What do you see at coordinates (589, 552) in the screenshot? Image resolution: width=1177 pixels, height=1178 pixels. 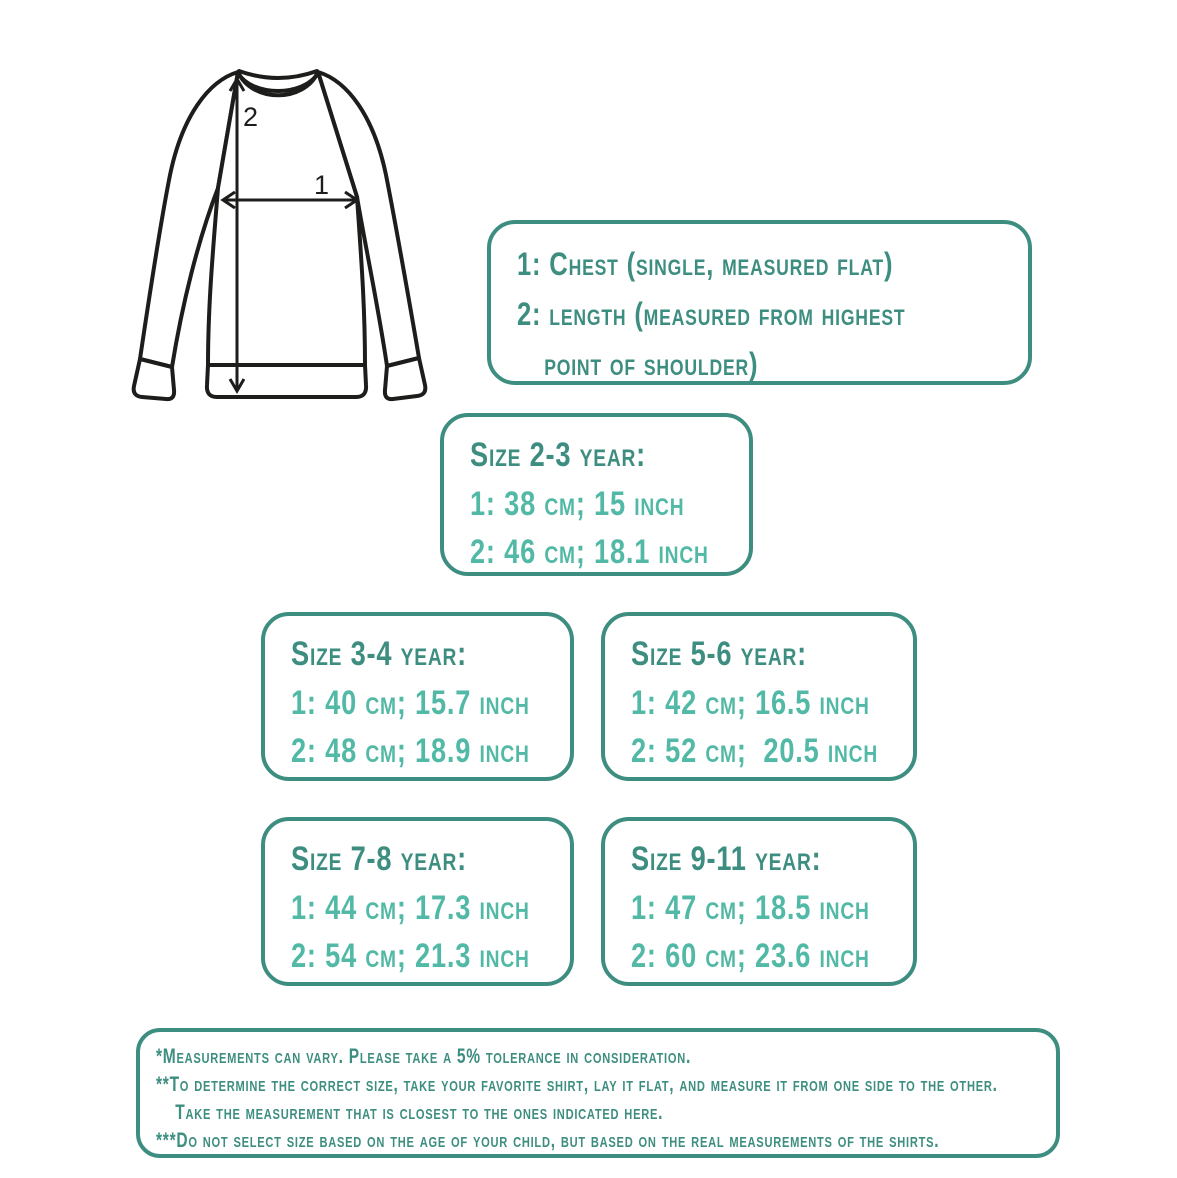 I see `size-length-value: 2: 46 cm; 18.1 inch` at bounding box center [589, 552].